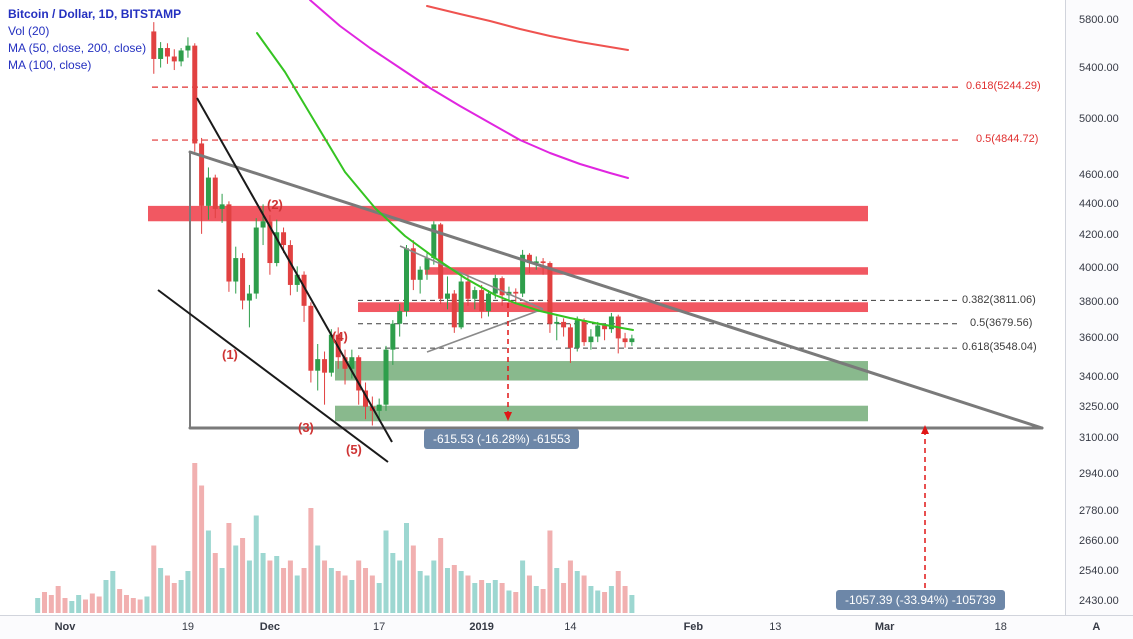 The height and width of the screenshot is (639, 1133). Describe the element at coordinates (188, 627) in the screenshot. I see `time-axis-label: 19` at that location.